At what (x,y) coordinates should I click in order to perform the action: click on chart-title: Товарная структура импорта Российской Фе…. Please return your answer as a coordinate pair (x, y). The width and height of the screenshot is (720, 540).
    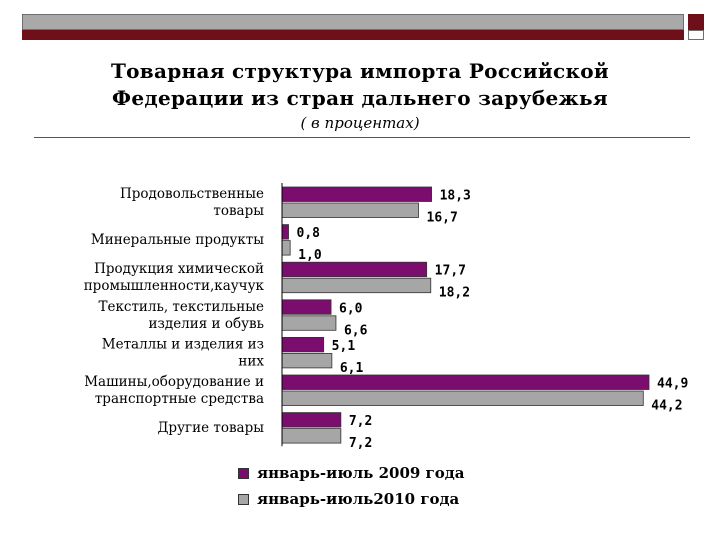
    Looking at the image, I should click on (360, 85).